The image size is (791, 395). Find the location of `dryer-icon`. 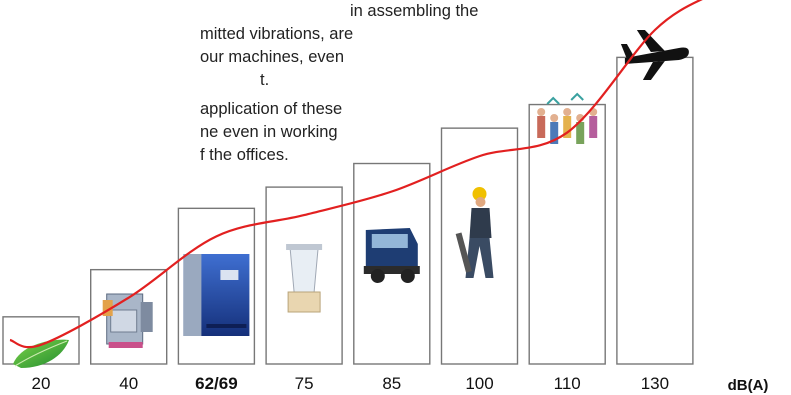

dryer-icon is located at coordinates (127, 320).